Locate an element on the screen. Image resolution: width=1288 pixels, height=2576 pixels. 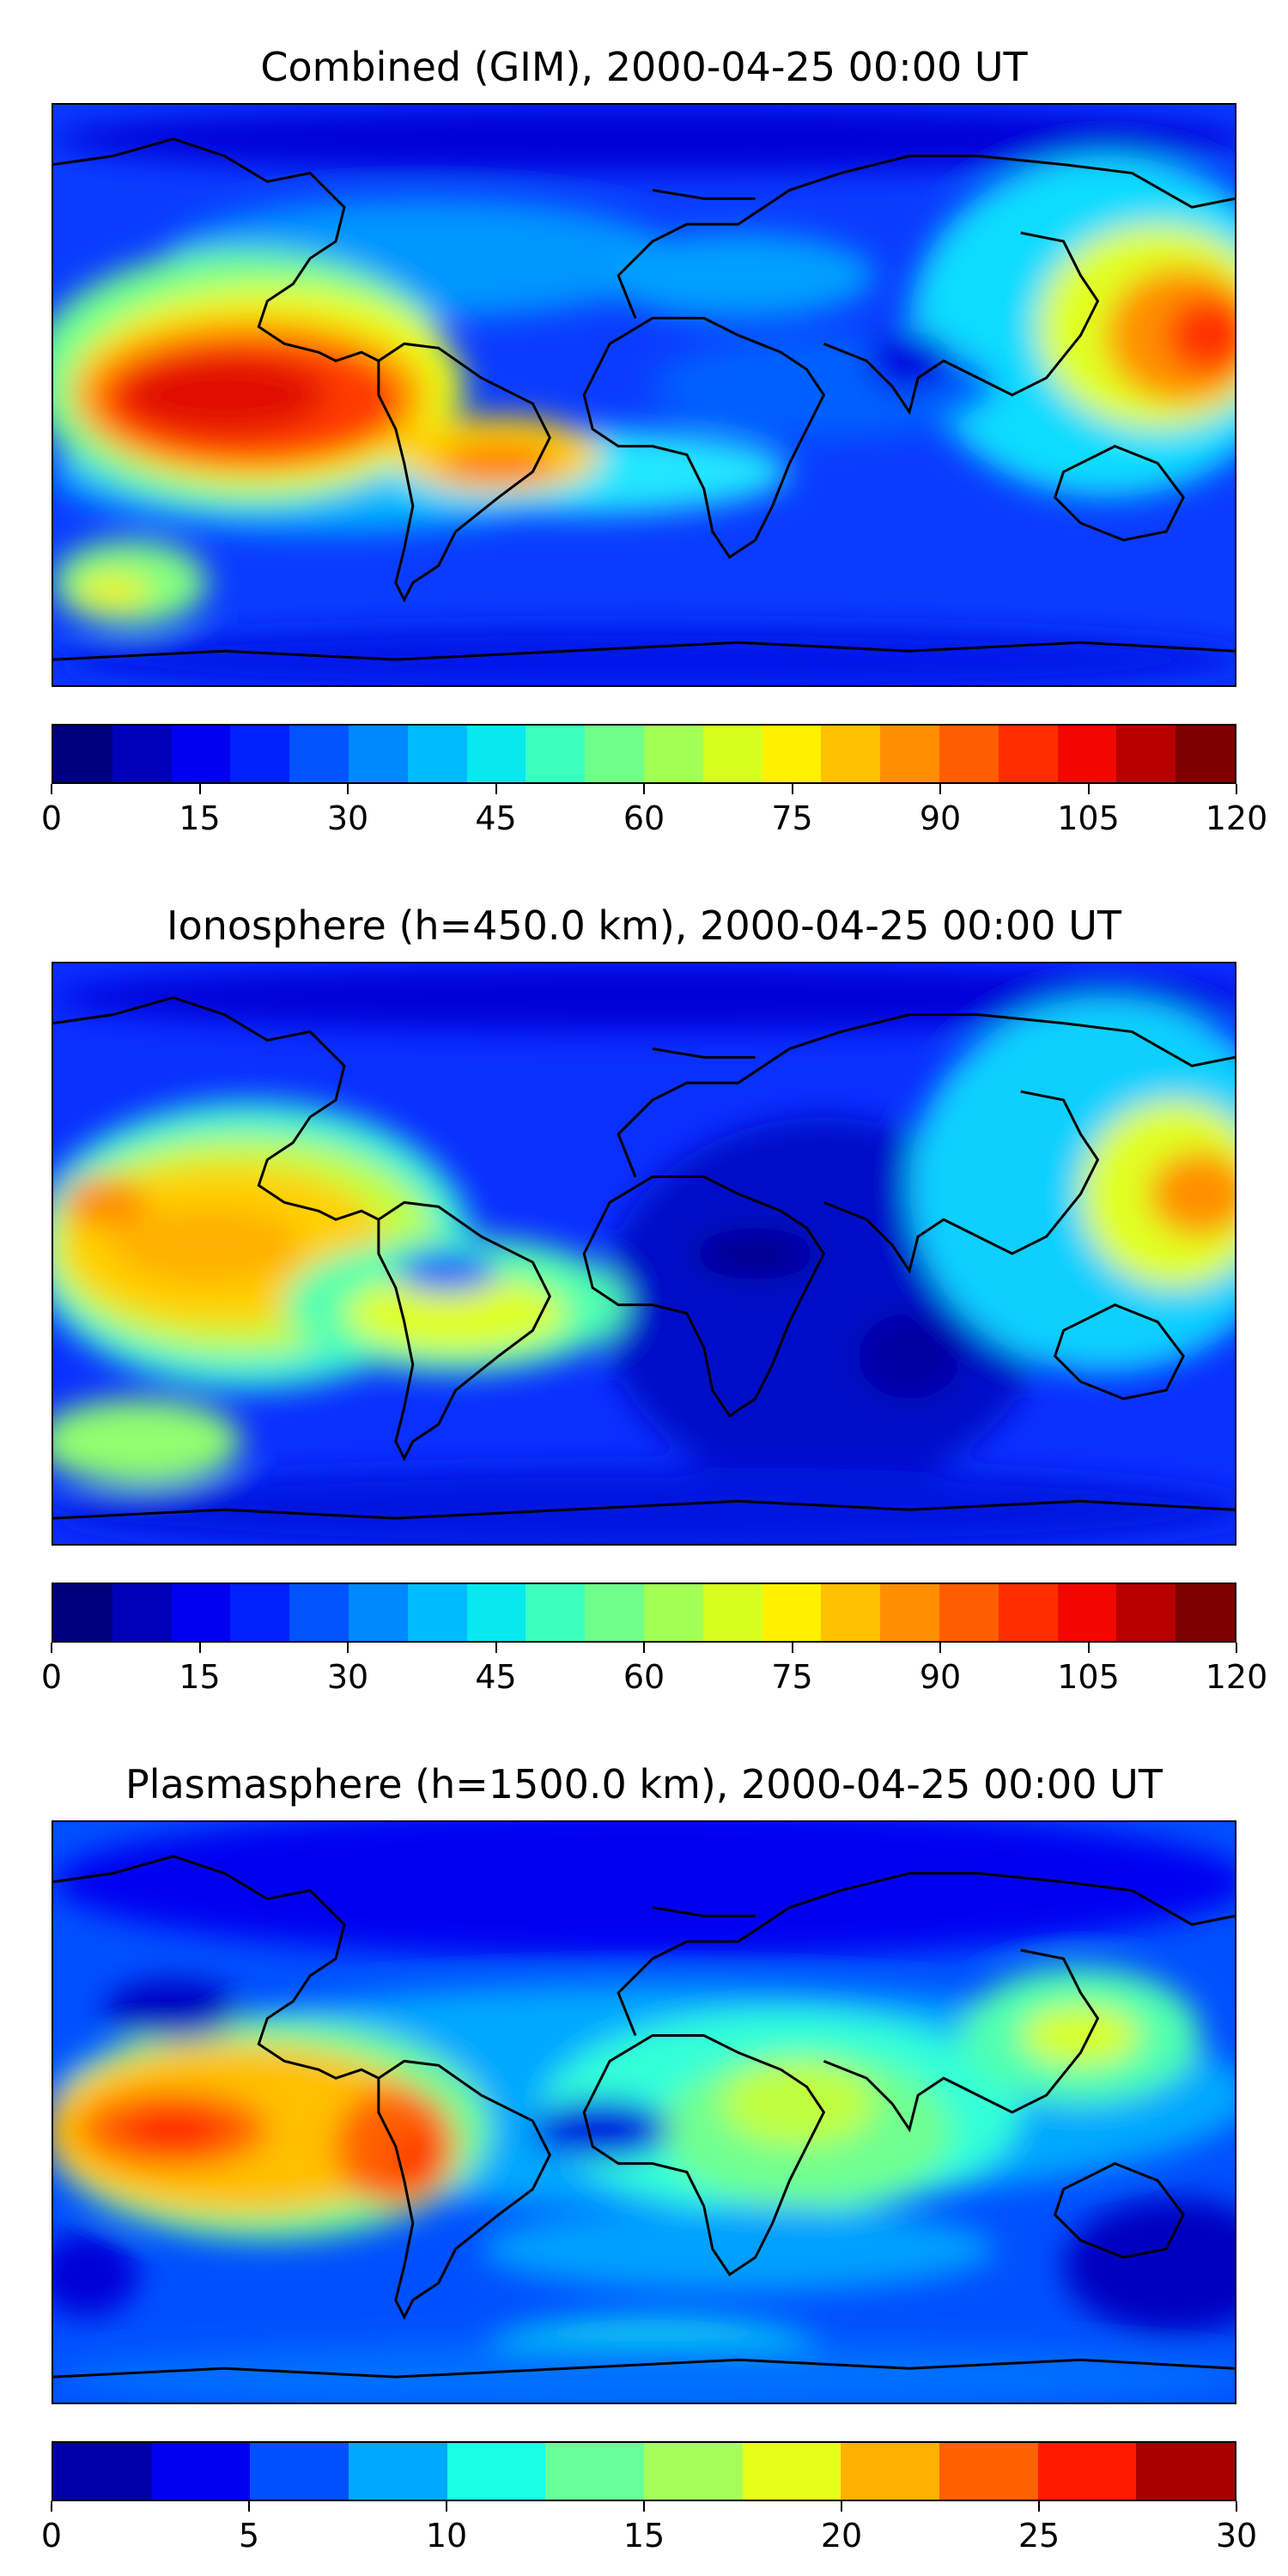
colorbar-ticks-plasmasphere: 0 5 10 15 20 25 30 is located at coordinates (649, 2528).